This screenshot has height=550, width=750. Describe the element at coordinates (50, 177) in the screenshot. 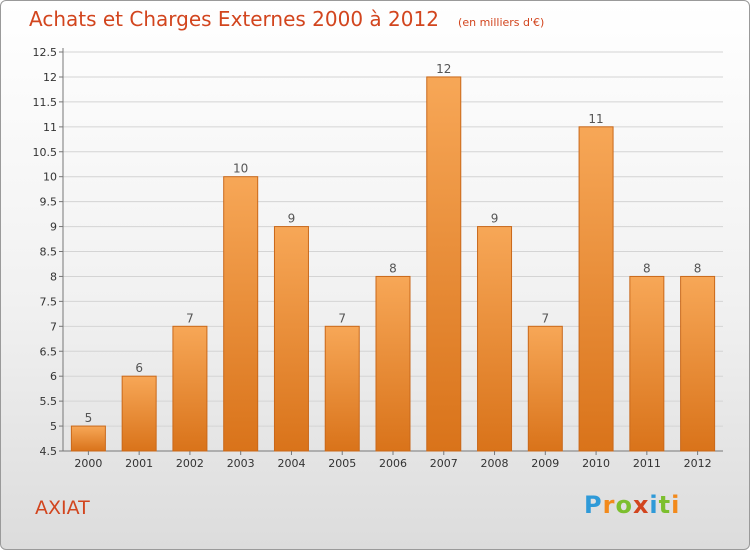

I see `y-tick-label: 10` at that location.